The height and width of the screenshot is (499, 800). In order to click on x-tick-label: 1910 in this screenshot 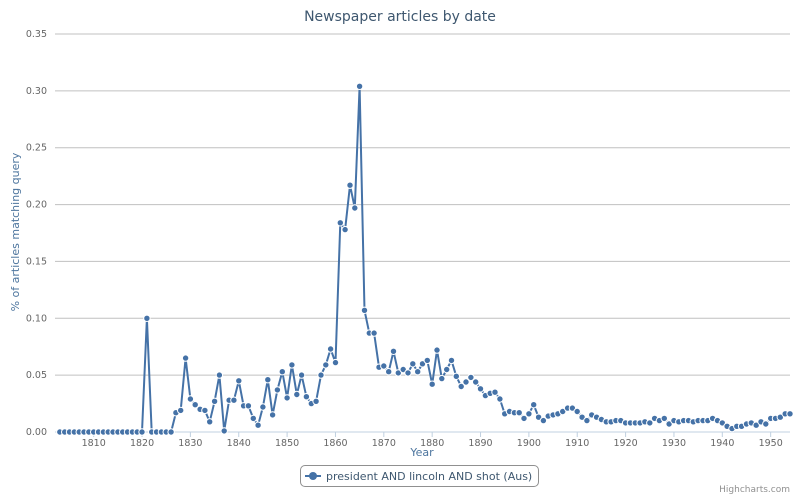, I will do `click(577, 443)`.